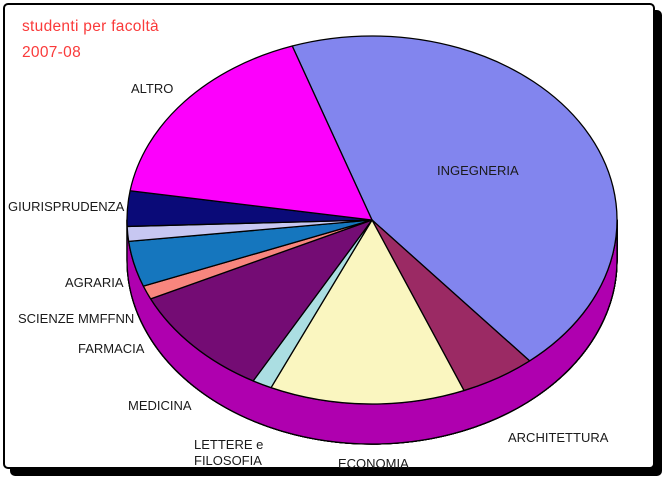 The width and height of the screenshot is (669, 480). Describe the element at coordinates (558, 437) in the screenshot. I see `slice-label-architettura: ARCHITETTURA` at that location.